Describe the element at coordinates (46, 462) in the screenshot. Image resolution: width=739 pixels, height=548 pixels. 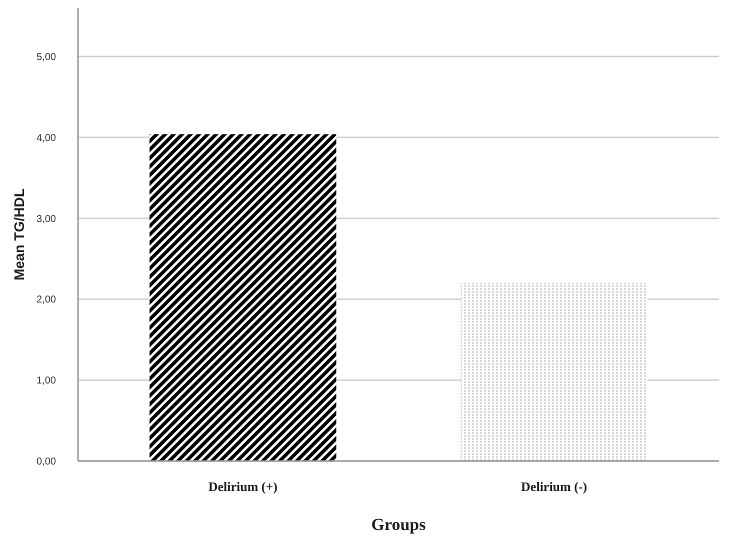
I see `y-tick-label: 0,00` at that location.